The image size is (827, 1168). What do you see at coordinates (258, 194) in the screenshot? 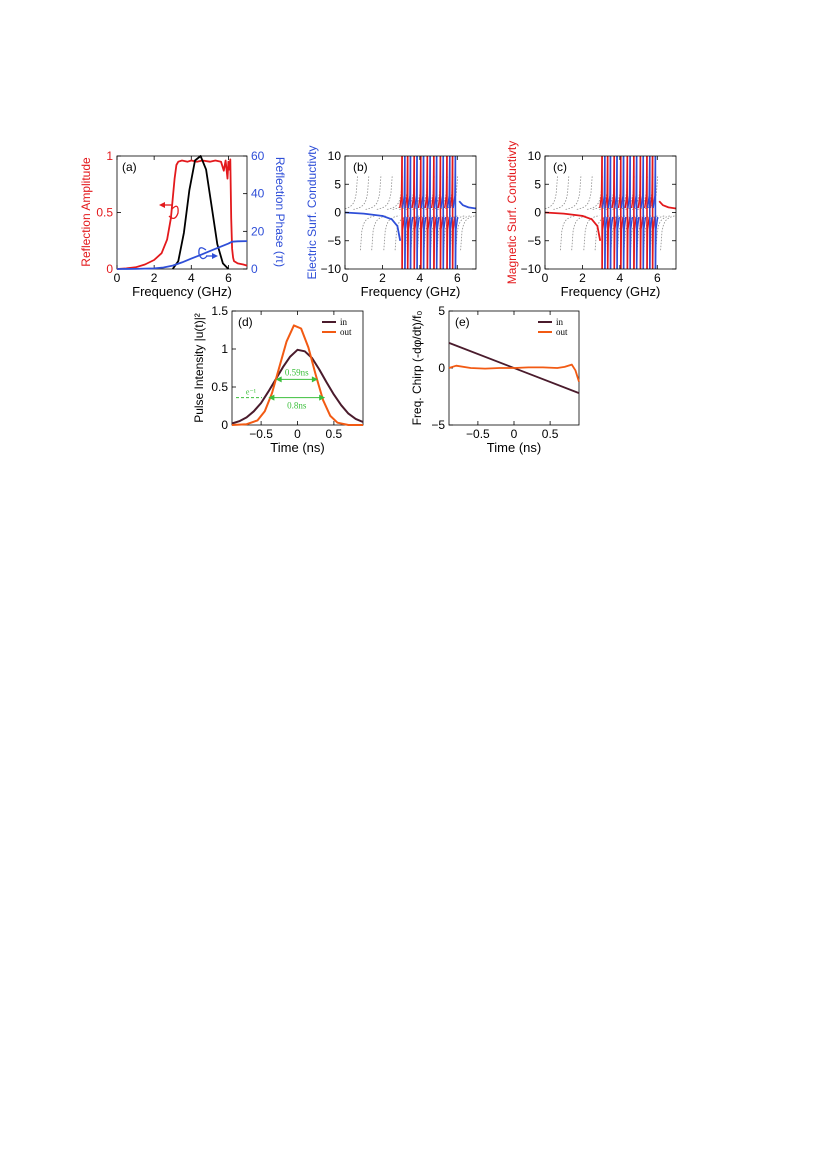
I see `y-tick-label: 40` at bounding box center [258, 194].